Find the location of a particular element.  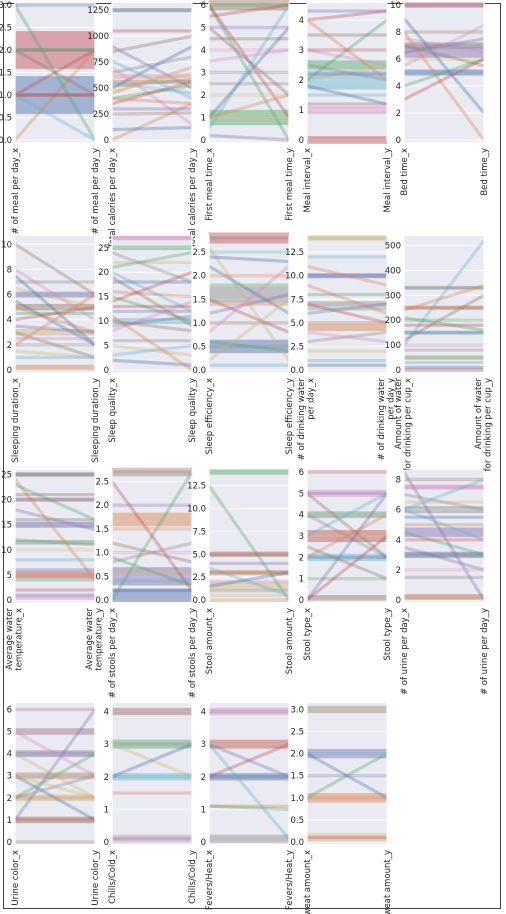

x-axis-label-line: # of urine per day_x is located at coordinates (405, 651).